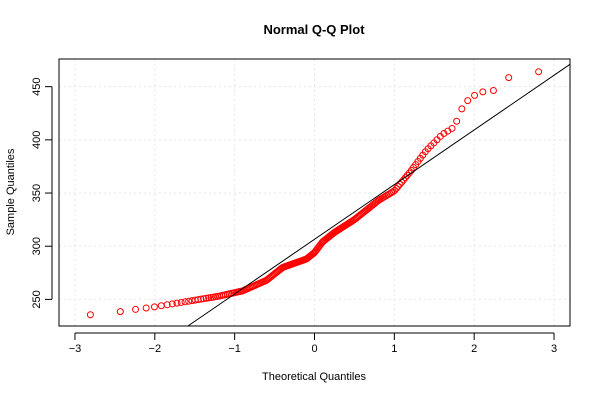 This screenshot has height=400, width=600. I want to click on y-axis-label: Sample Quantiles, so click(11, 191).